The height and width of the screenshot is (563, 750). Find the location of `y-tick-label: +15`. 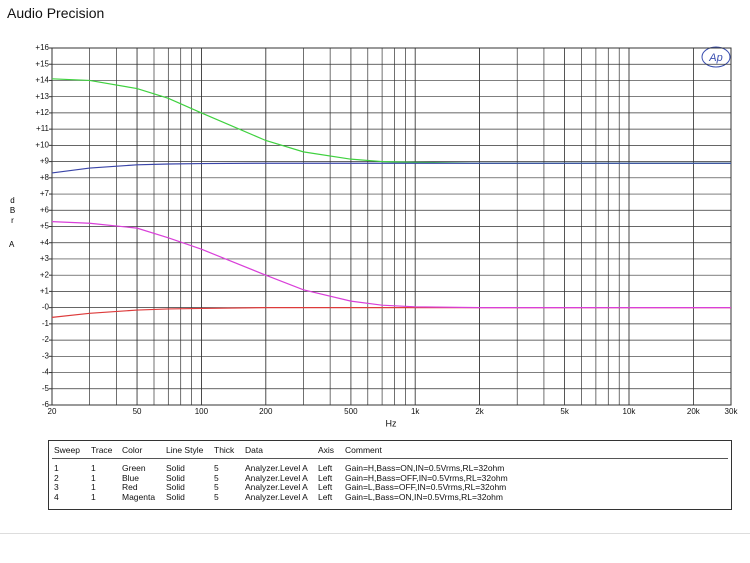

y-tick-label: +15 is located at coordinates (42, 63).